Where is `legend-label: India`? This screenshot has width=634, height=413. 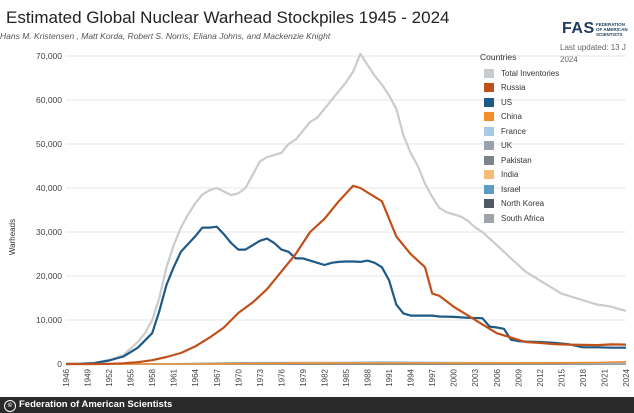 legend-label: India is located at coordinates (510, 175).